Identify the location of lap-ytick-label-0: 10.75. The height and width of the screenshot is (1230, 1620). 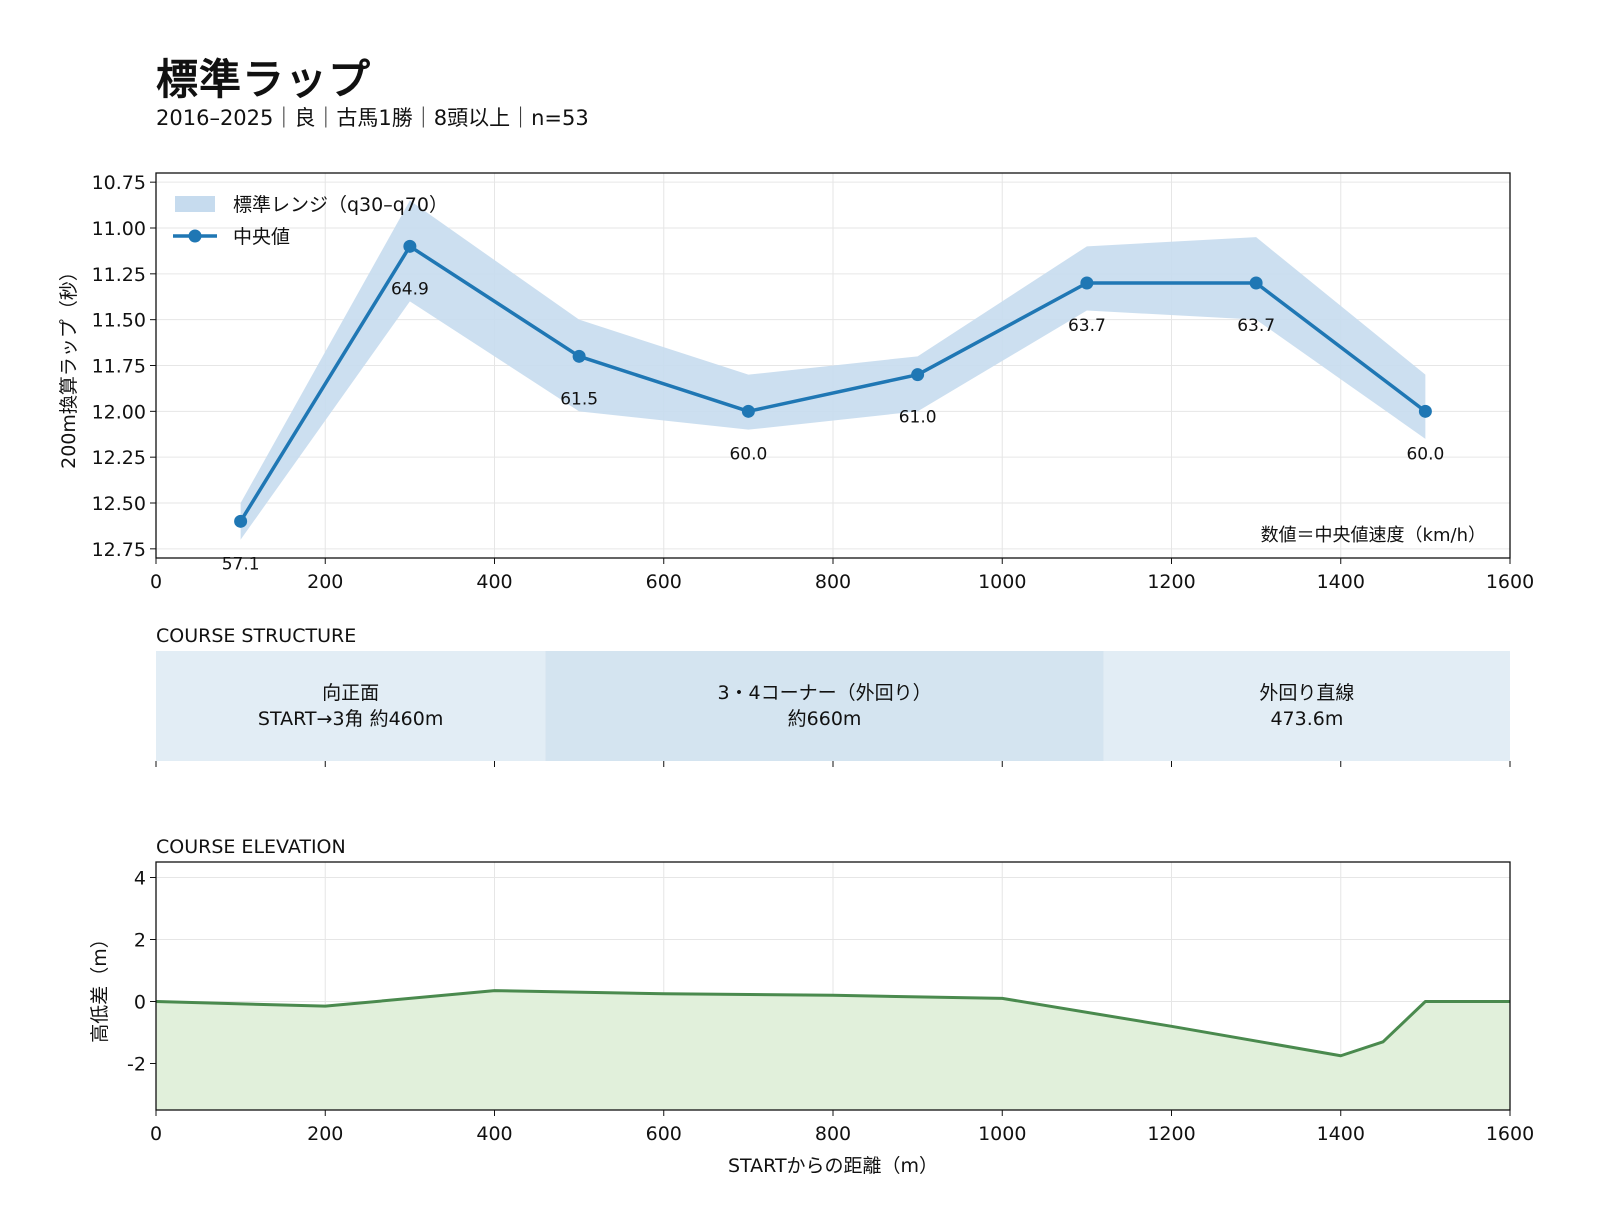
(119, 183).